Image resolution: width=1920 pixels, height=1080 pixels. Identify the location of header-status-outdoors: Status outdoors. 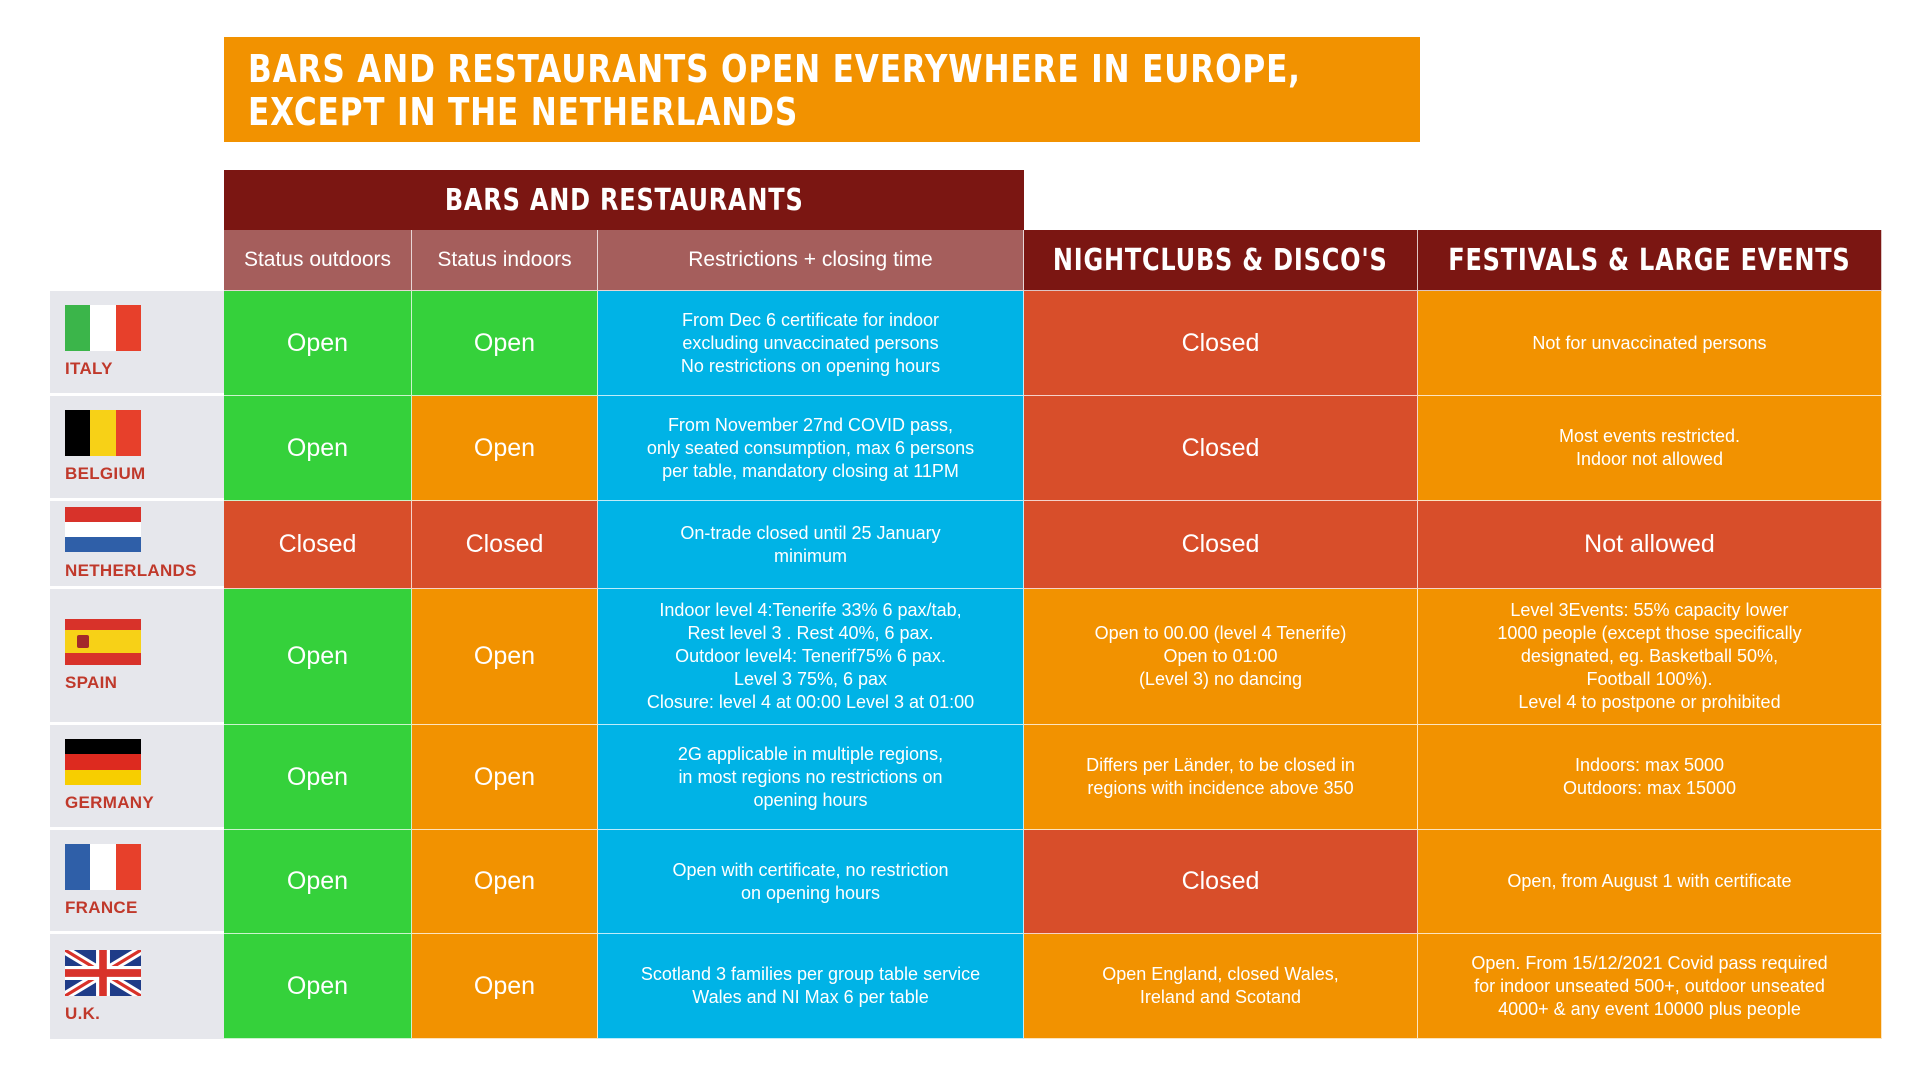
(318, 260).